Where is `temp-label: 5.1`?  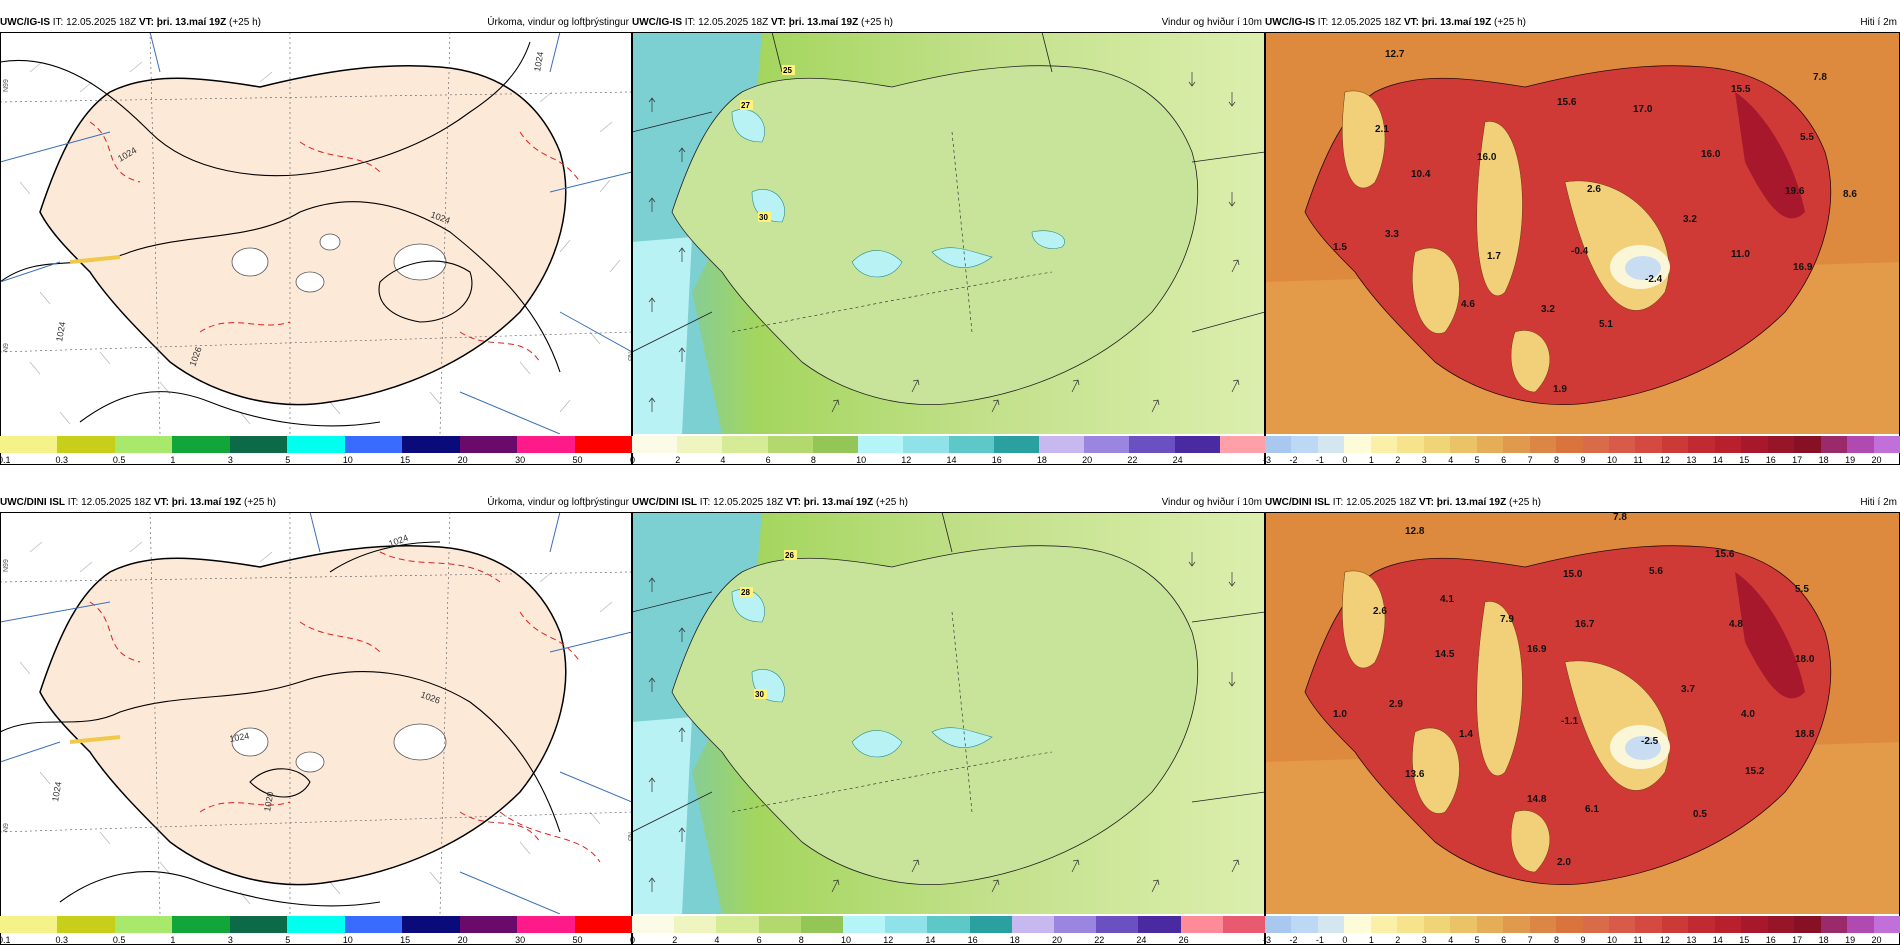
temp-label: 5.1 is located at coordinates (1606, 324).